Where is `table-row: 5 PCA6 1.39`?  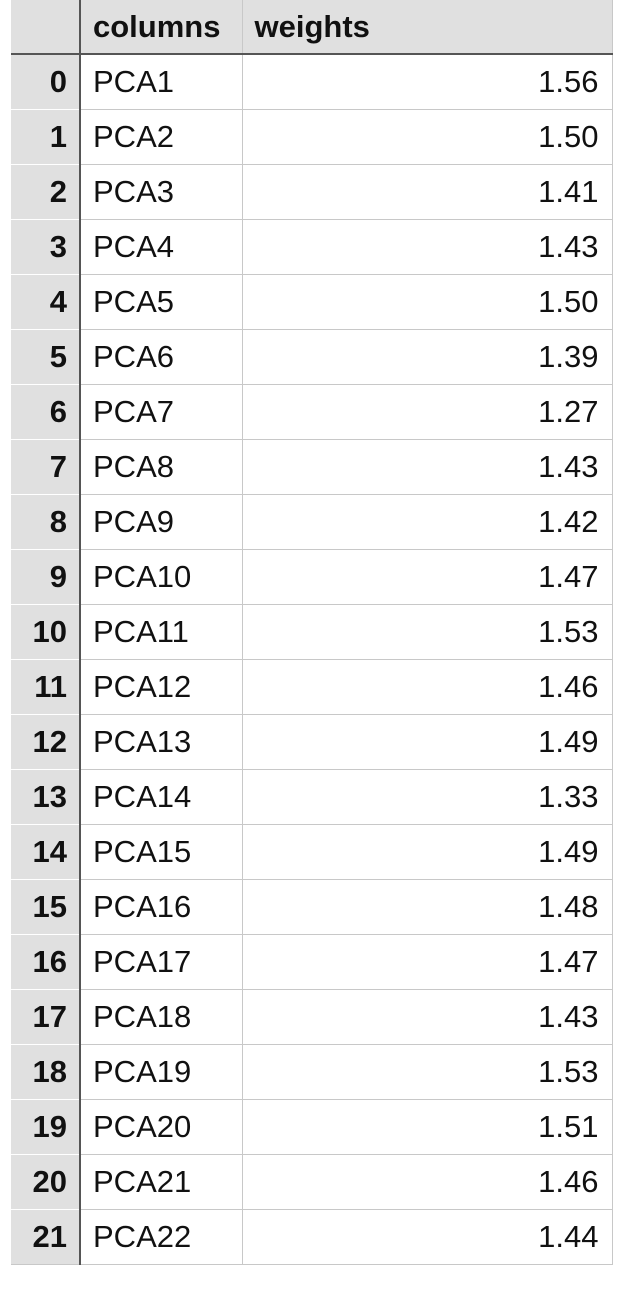 table-row: 5 PCA6 1.39 is located at coordinates (312, 357).